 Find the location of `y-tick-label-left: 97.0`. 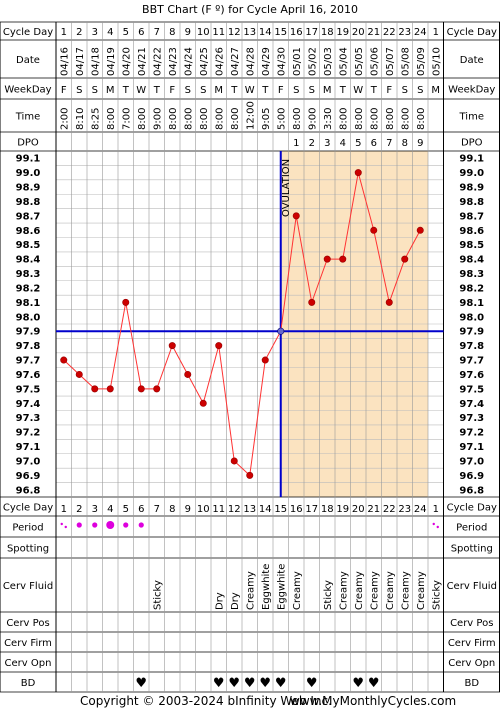

y-tick-label-left: 97.0 is located at coordinates (28, 461).